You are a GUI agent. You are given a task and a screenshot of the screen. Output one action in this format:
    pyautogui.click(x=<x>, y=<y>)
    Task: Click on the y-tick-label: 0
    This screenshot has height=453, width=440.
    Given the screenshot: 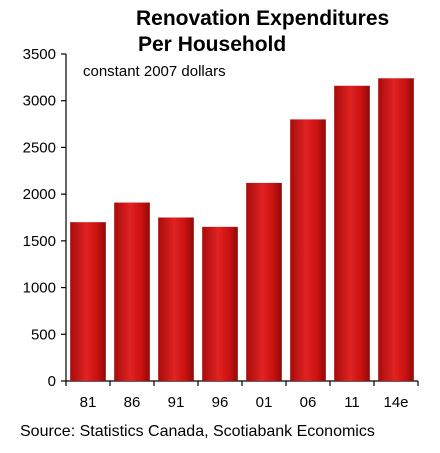 What is the action you would take?
    pyautogui.click(x=52, y=381)
    